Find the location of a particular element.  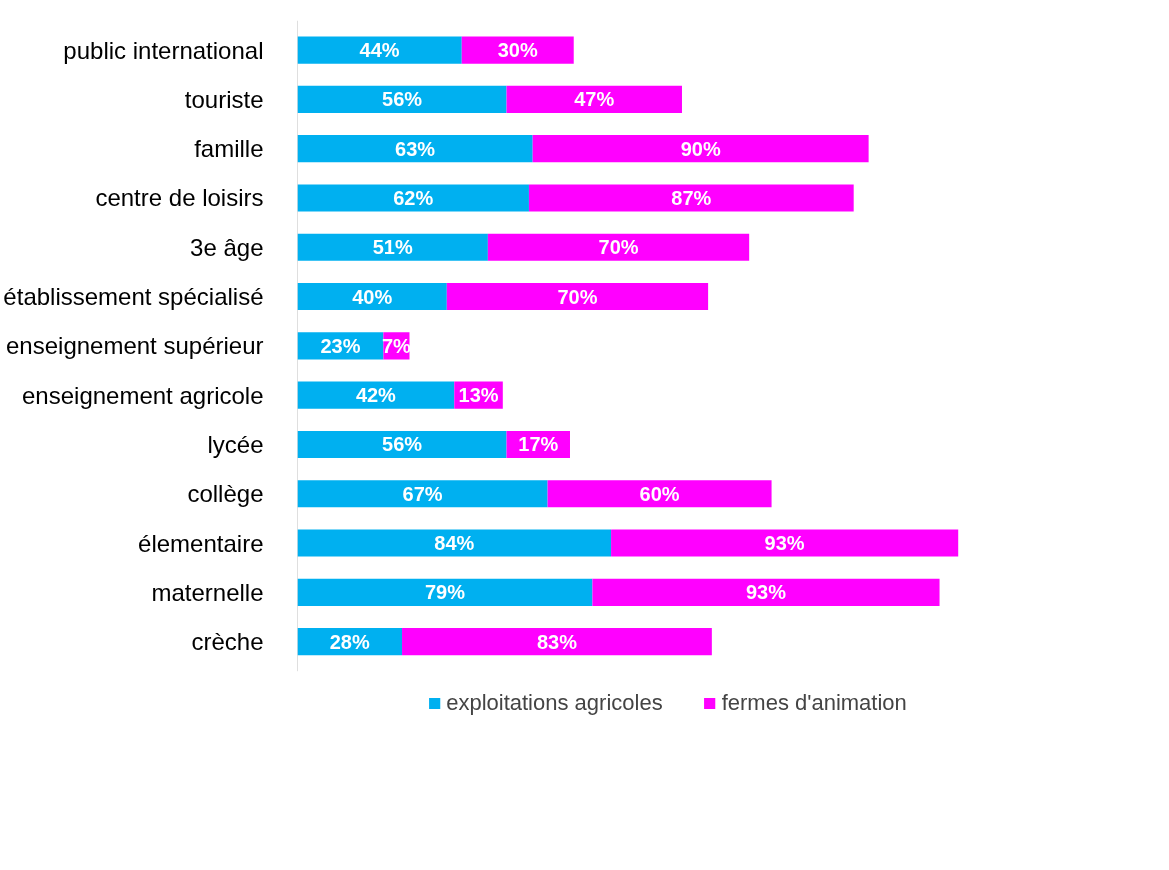

data-label: 47% is located at coordinates (594, 99).